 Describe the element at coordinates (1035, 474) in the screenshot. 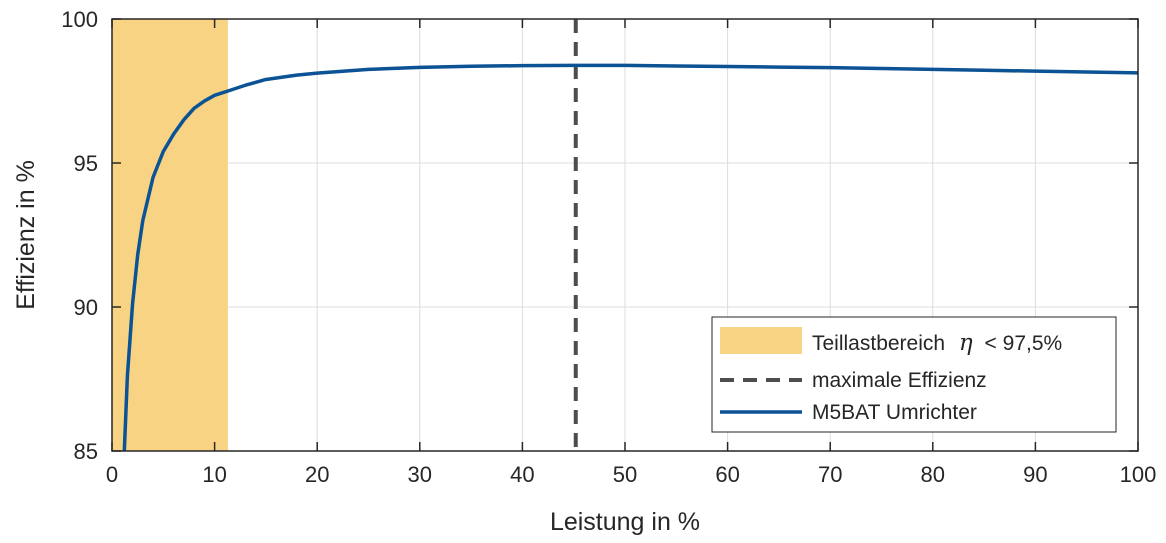

I see `x-tick-label: 90` at that location.